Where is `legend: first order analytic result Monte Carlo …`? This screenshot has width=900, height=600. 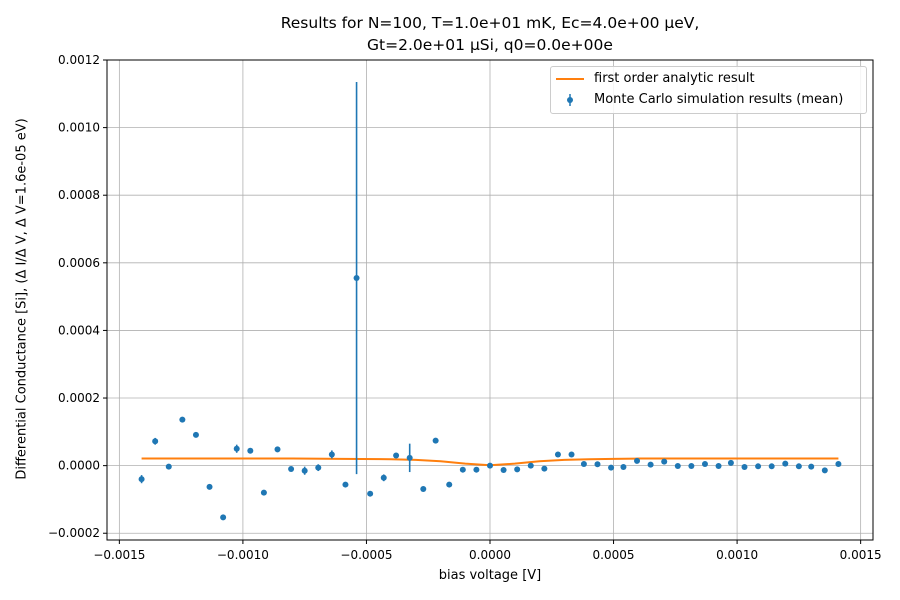
legend: first order analytic result Monte Carlo … is located at coordinates (708, 90).